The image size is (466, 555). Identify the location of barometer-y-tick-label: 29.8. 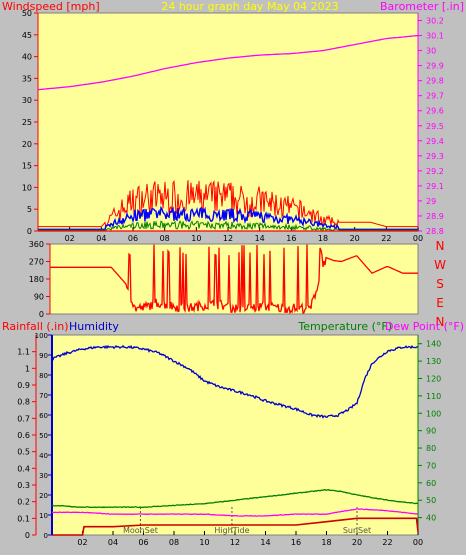
(435, 81).